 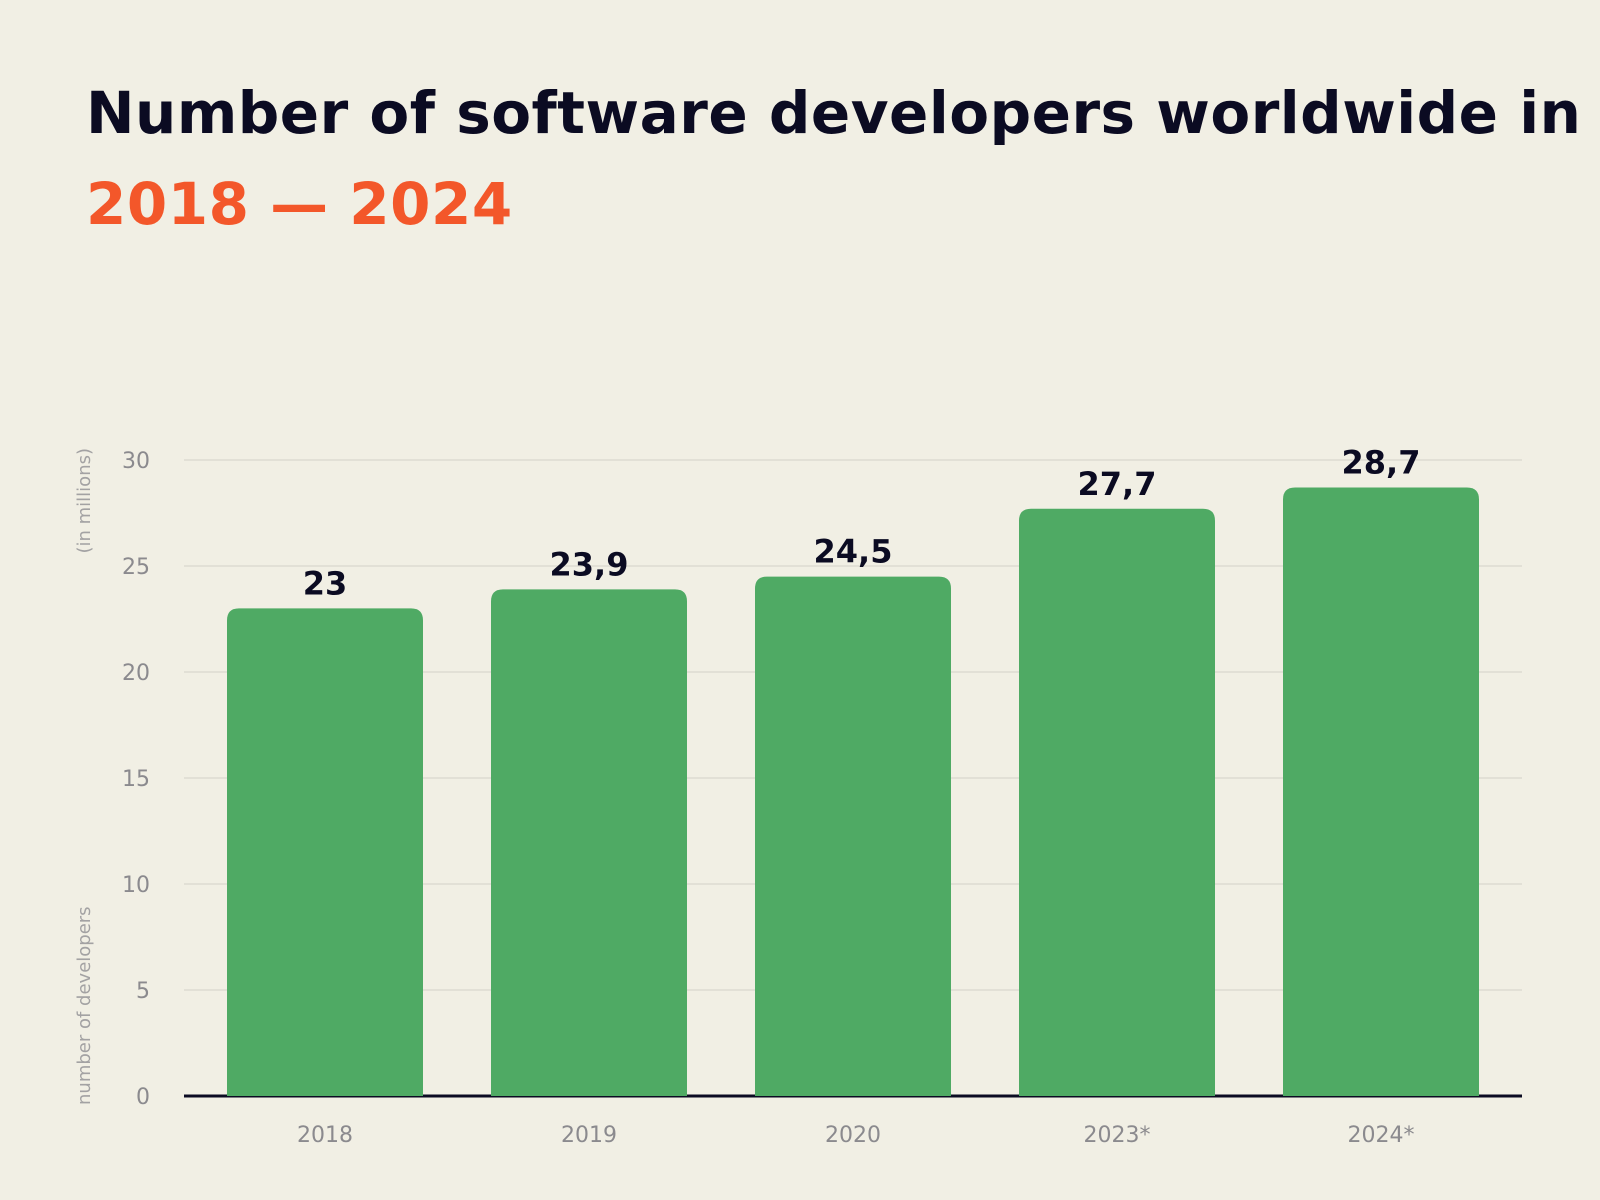 I want to click on data-label: 24,5, so click(x=853, y=552).